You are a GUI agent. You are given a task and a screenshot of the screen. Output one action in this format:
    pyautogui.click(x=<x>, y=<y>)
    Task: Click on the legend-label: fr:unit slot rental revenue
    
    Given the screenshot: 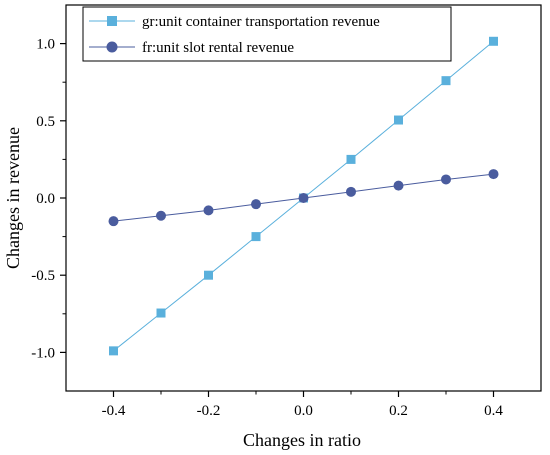 What is the action you would take?
    pyautogui.click(x=218, y=48)
    